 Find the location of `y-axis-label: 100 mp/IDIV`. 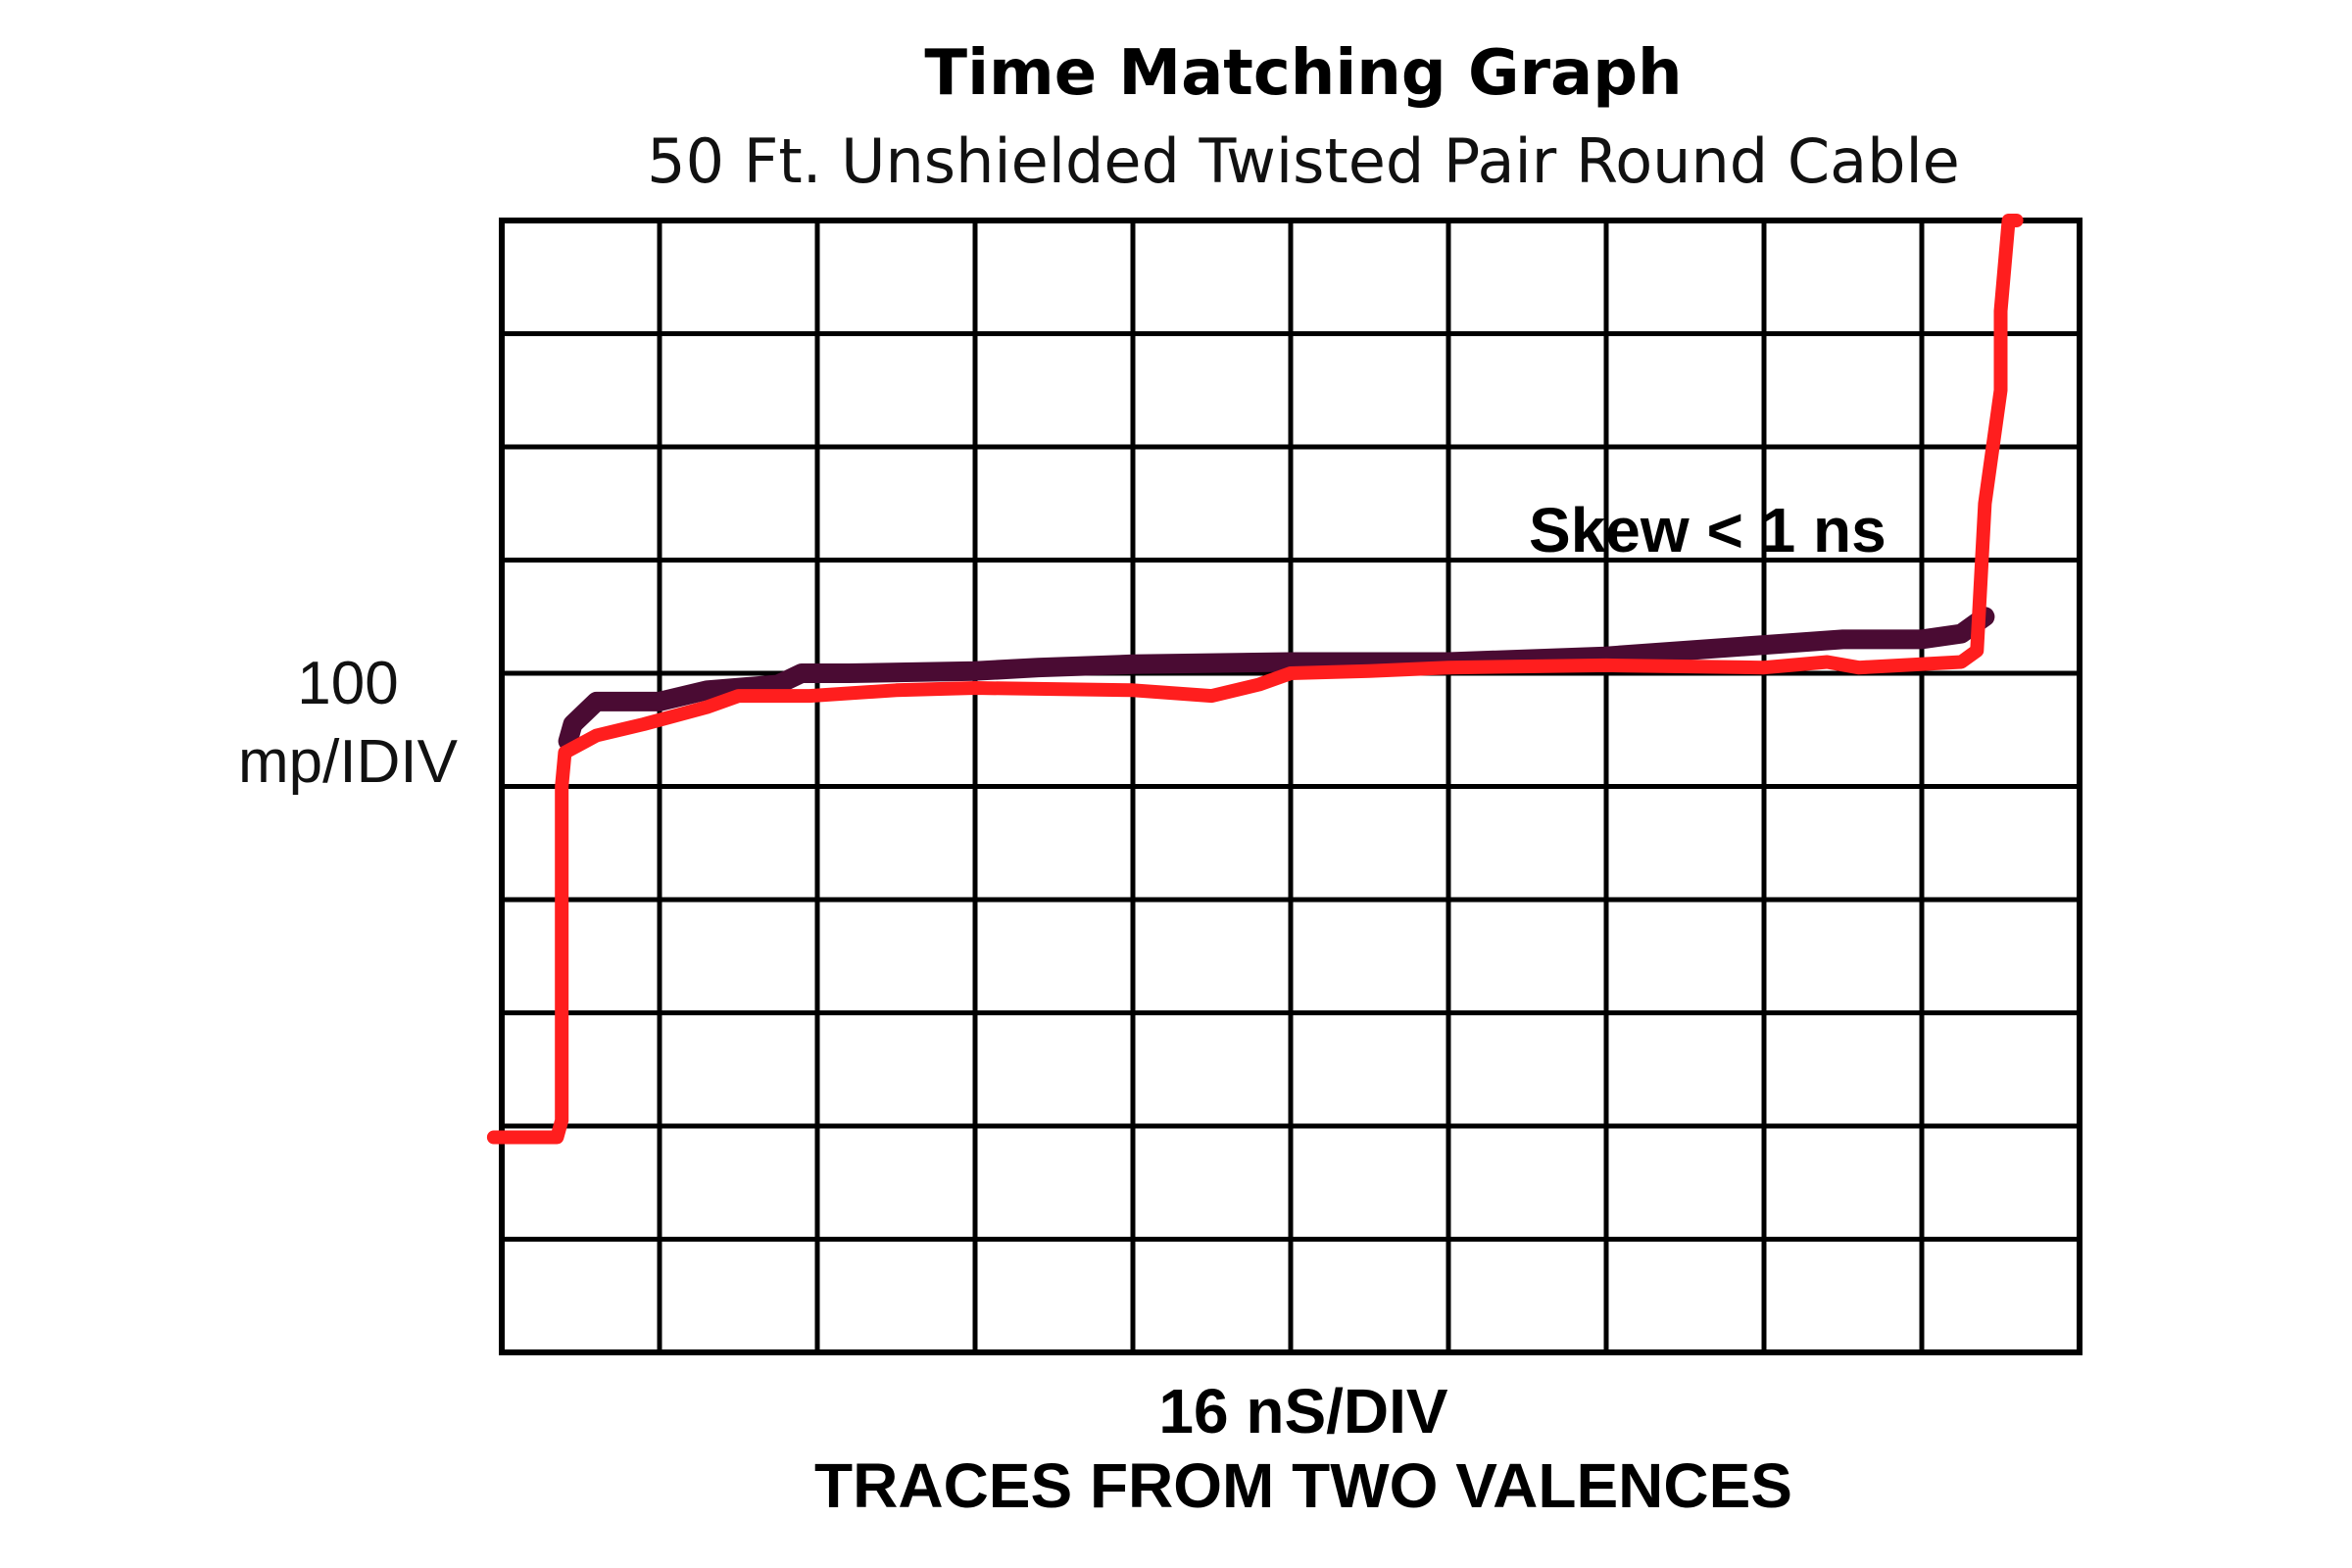

y-axis-label: 100 mp/IDIV is located at coordinates (348, 723).